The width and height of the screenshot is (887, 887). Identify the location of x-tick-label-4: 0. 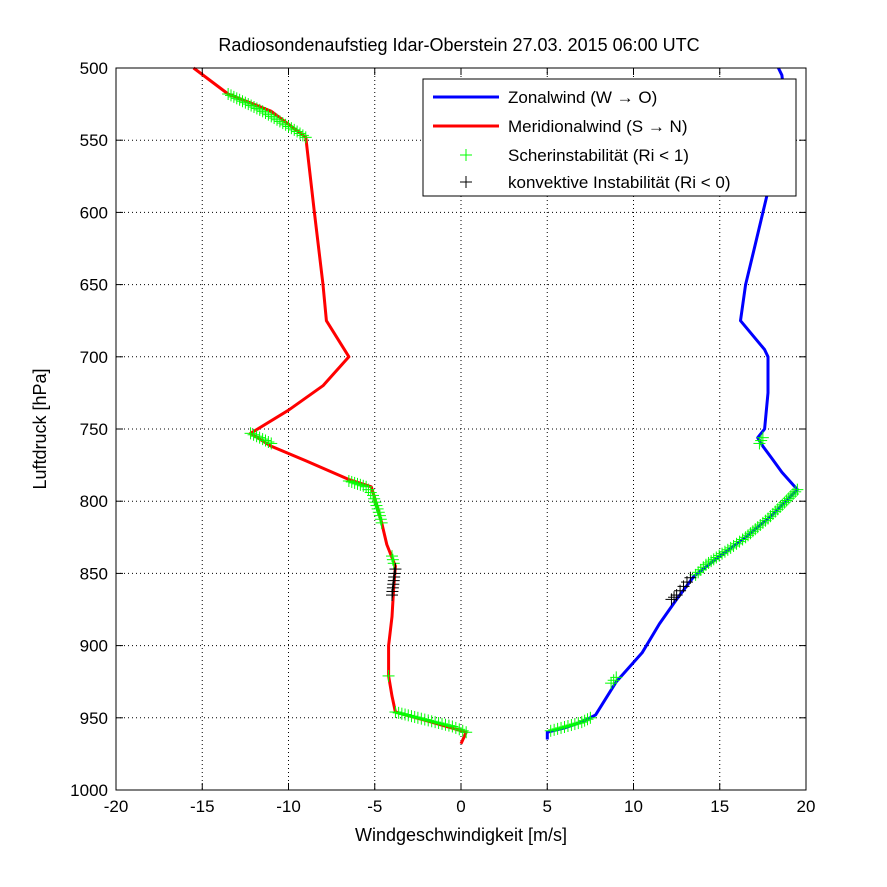
(460, 806).